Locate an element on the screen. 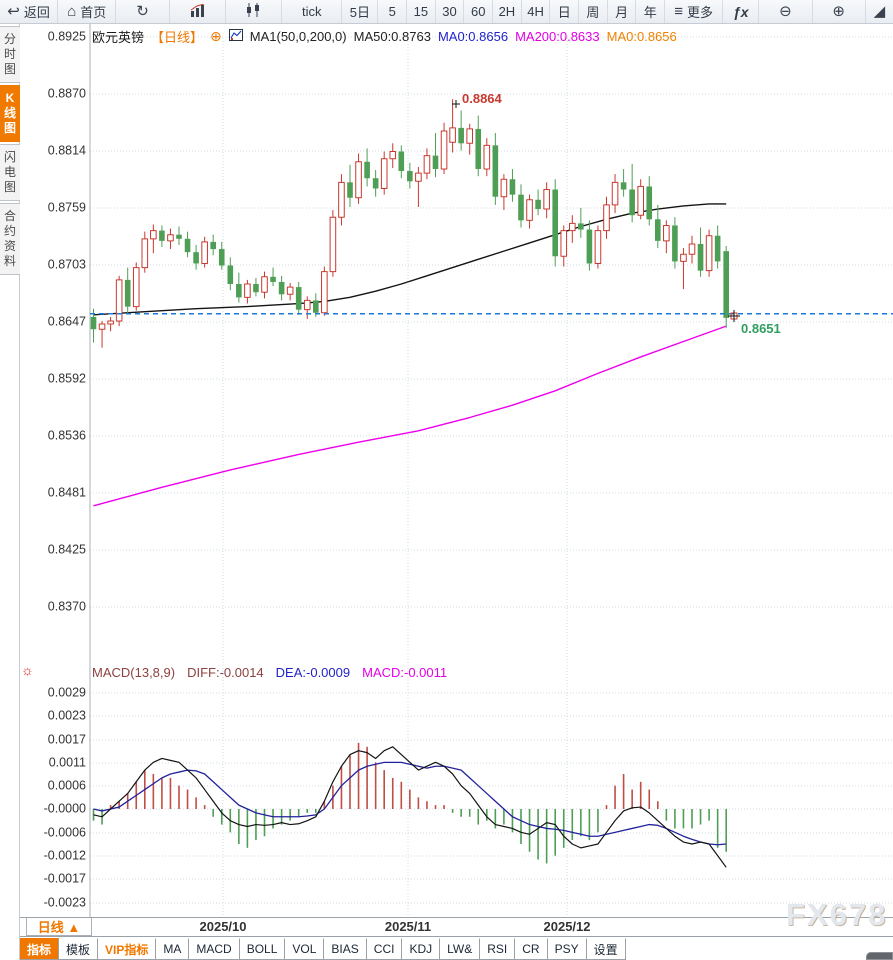 This screenshot has height=960, width=893. indicator-tab: BOLL is located at coordinates (262, 949).